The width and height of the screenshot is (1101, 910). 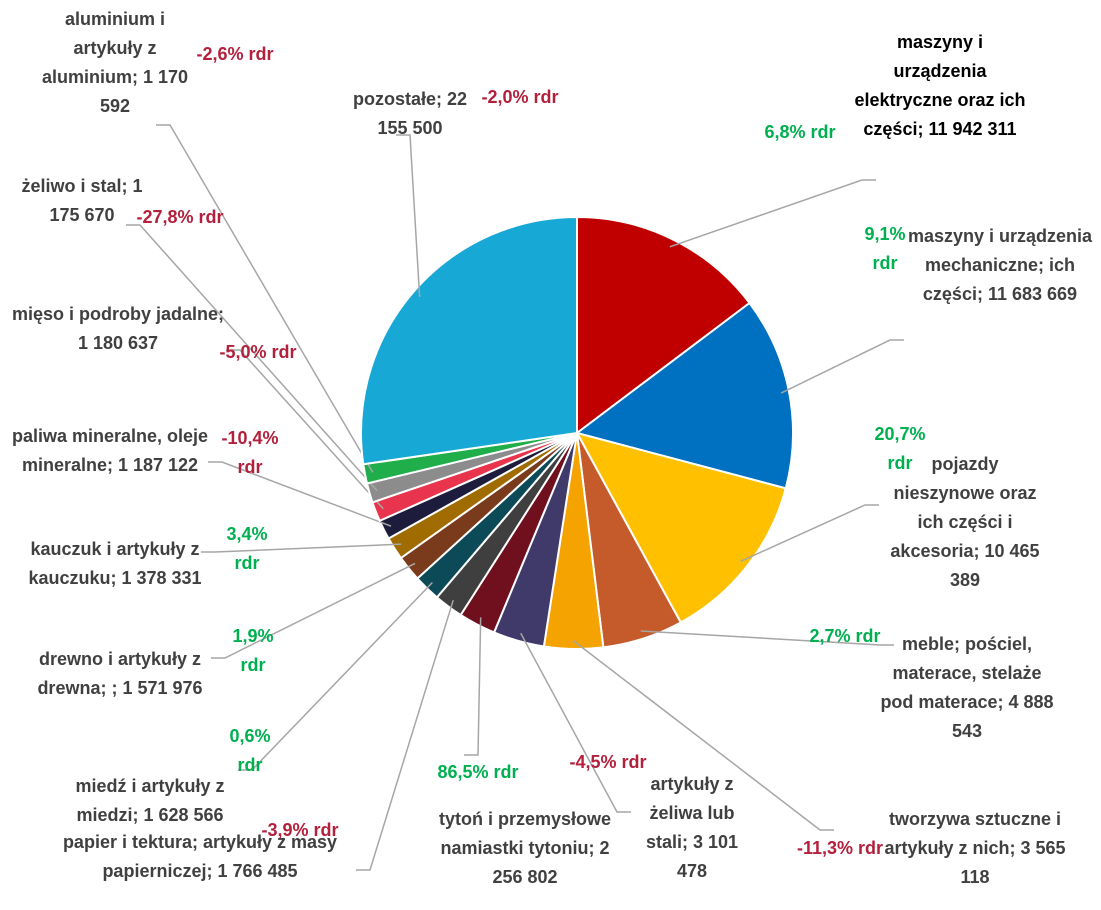 I want to click on value-label: 10 465 389, so click(x=994, y=565).